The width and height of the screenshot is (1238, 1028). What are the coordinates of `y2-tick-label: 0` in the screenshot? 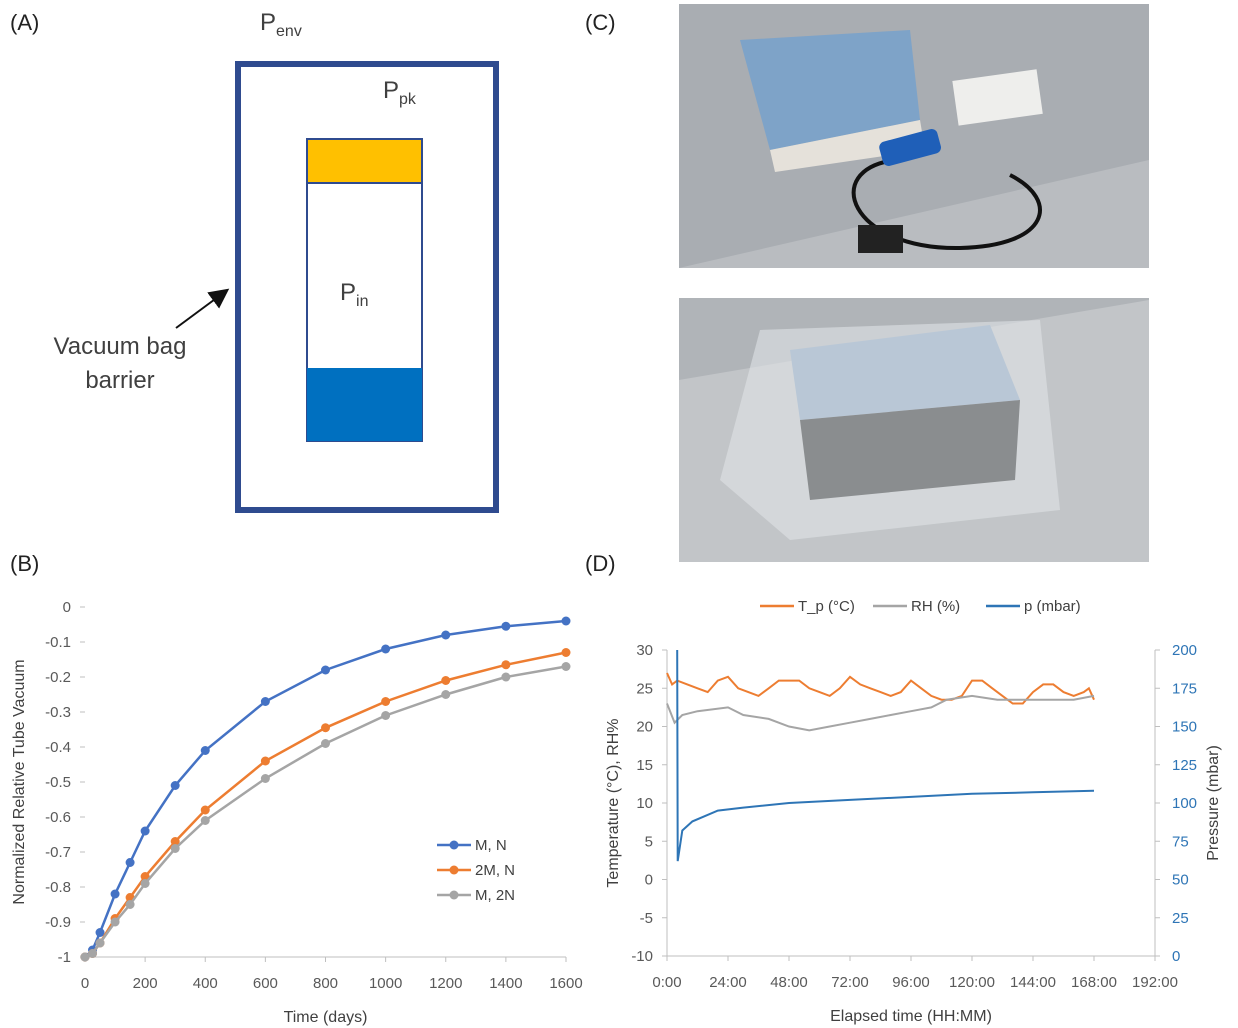 It's located at (1176, 956).